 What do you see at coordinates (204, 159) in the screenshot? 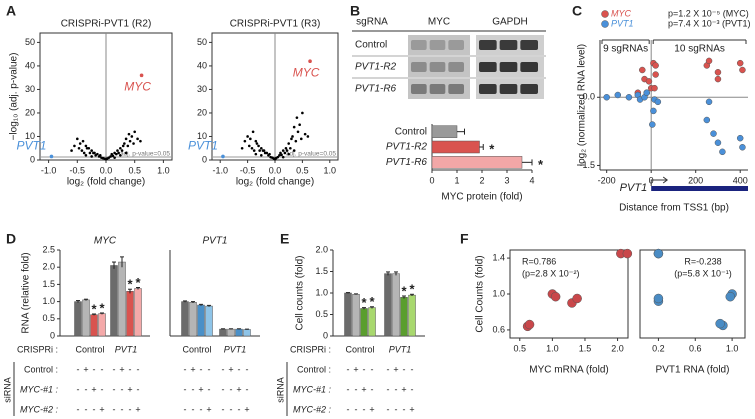
I see `y-tick-label: 0` at bounding box center [204, 159].